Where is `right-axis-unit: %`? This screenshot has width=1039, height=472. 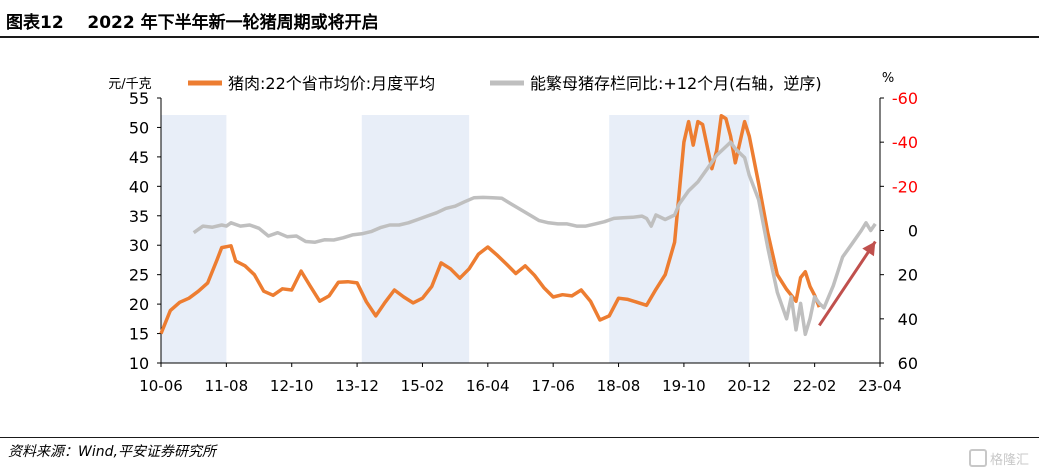 right-axis-unit: % is located at coordinates (888, 78).